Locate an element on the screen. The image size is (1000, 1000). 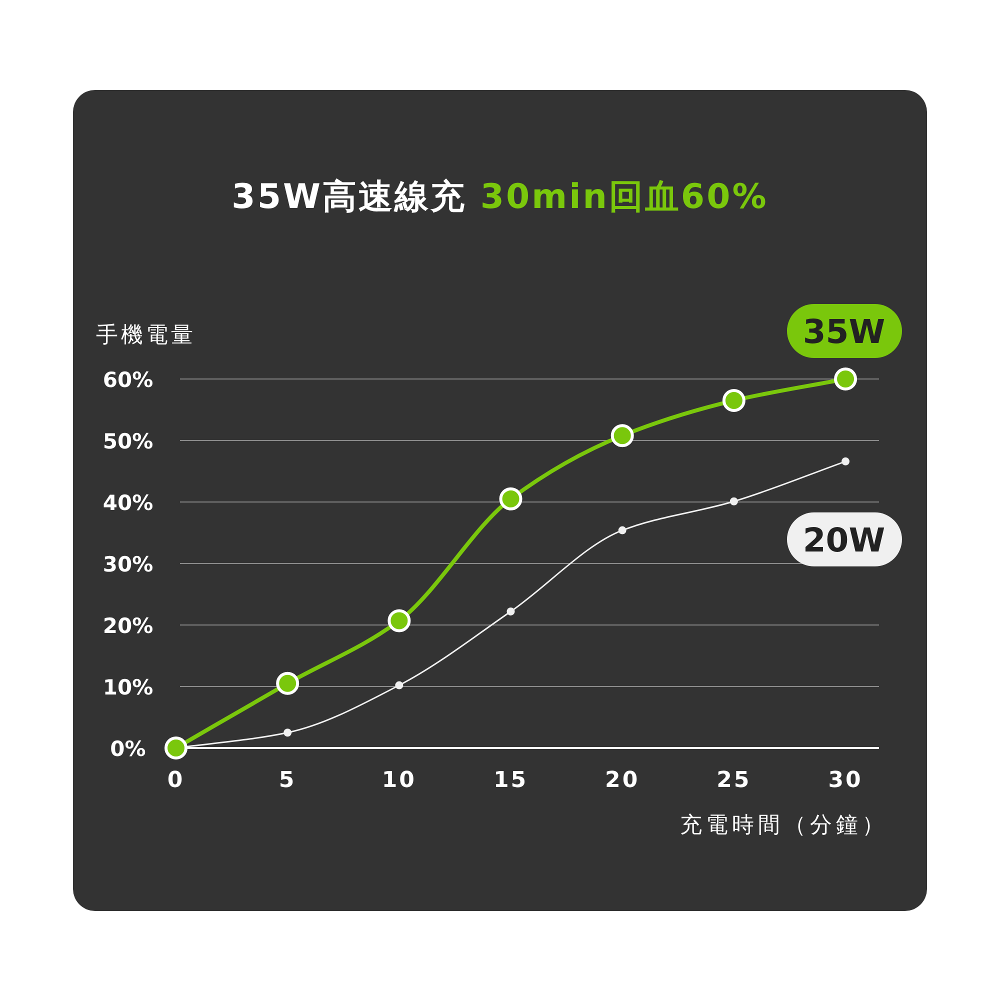
x-tick-label: 10 is located at coordinates (399, 780).